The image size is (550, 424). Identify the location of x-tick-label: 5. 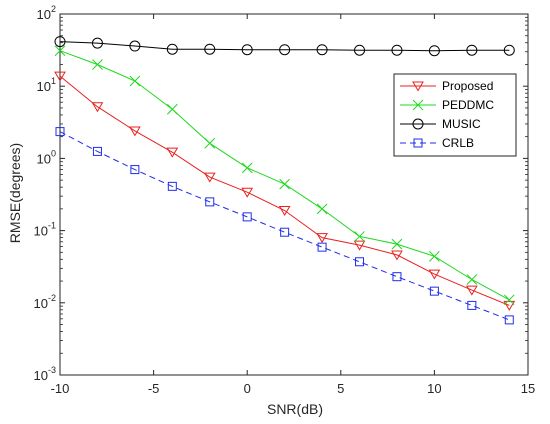
(340, 388).